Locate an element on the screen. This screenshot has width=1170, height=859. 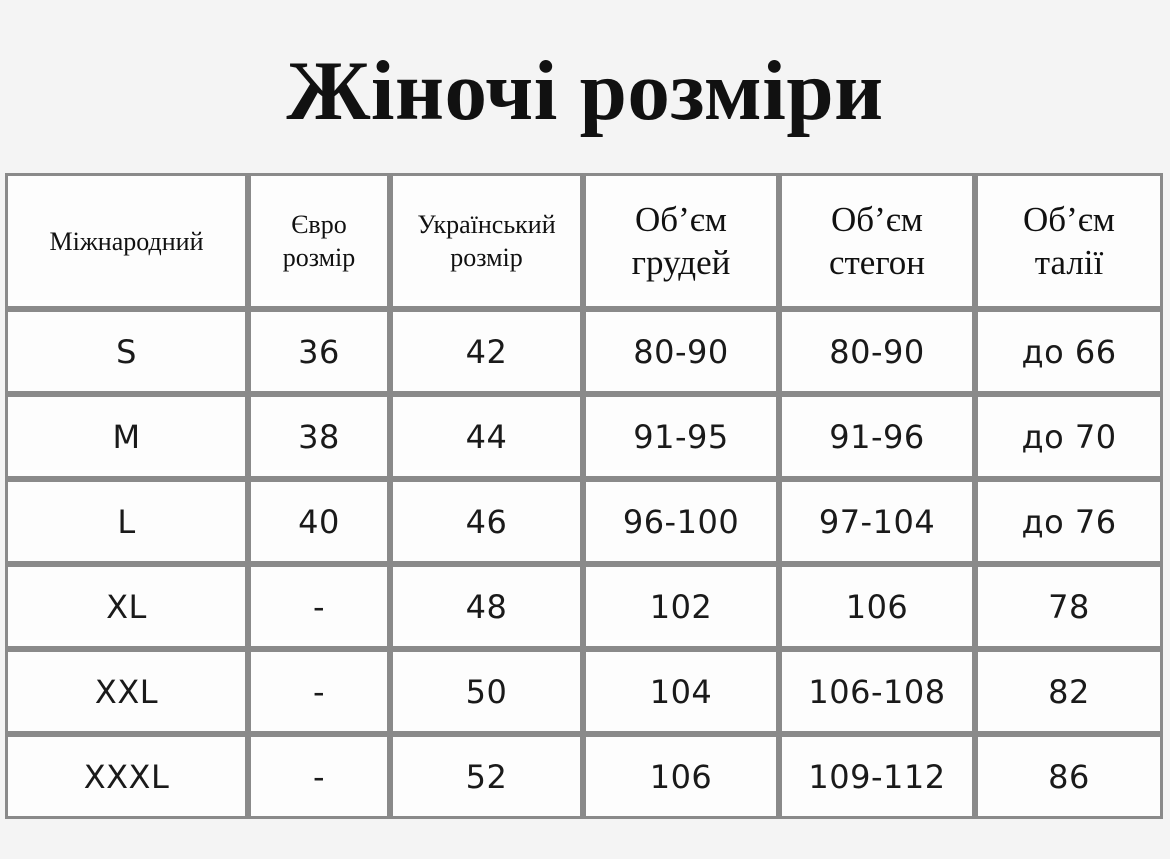
cell-international-value: M is located at coordinates (126, 436).